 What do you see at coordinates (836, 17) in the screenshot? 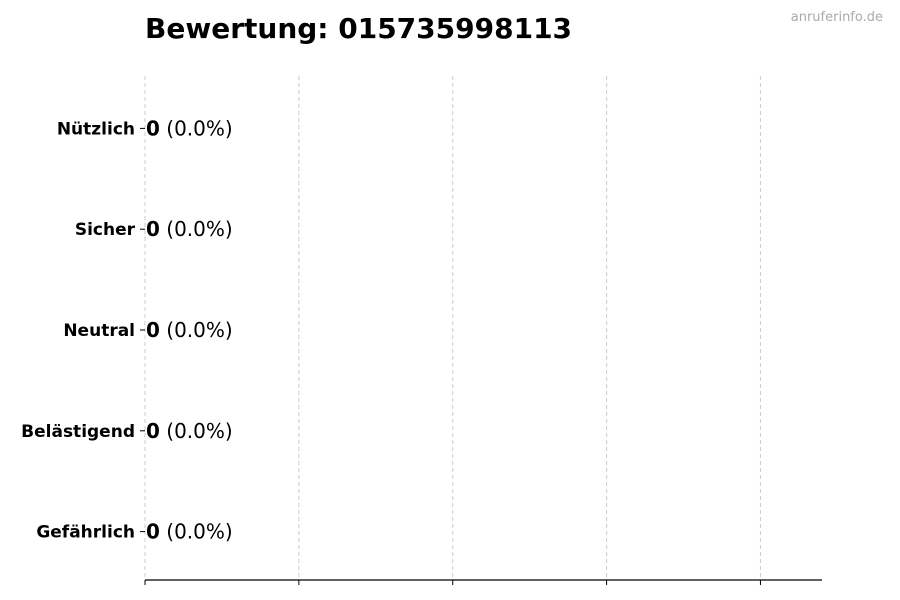
I see `watermark: anruferinfo.de` at bounding box center [836, 17].